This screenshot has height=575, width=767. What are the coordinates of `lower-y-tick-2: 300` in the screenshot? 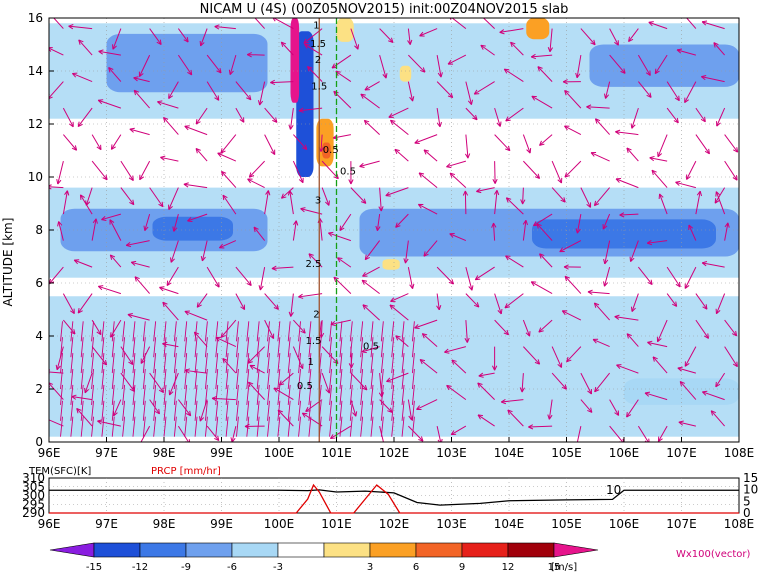 It's located at (33, 496).